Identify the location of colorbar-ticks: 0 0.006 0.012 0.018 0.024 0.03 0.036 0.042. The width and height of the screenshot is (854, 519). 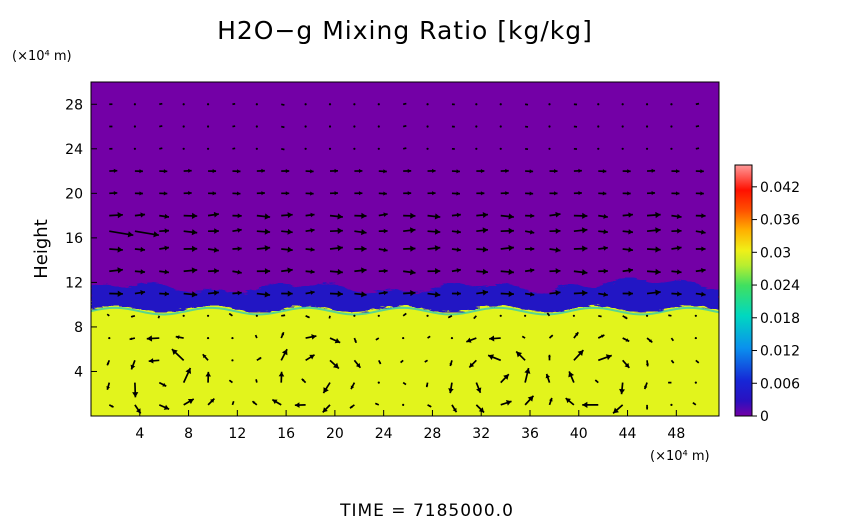
(776, 302).